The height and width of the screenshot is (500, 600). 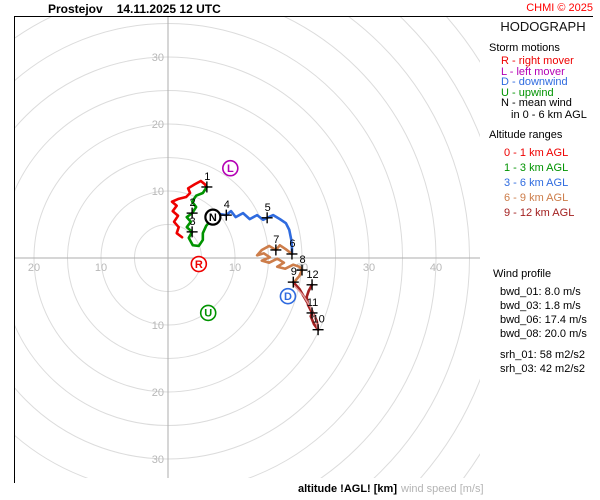 What do you see at coordinates (193, 203) in the screenshot?
I see `km-label: 2` at bounding box center [193, 203].